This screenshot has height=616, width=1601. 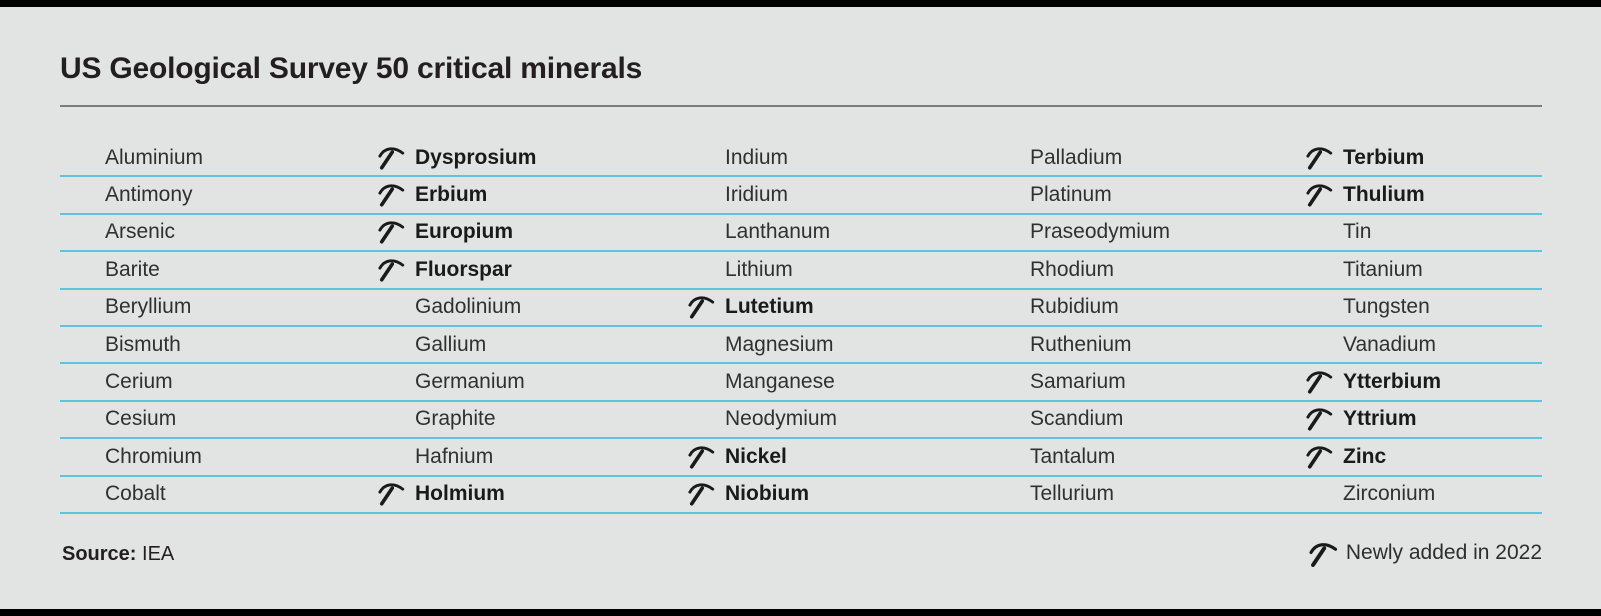 What do you see at coordinates (1420, 194) in the screenshot?
I see `mineral-cell: Thulium` at bounding box center [1420, 194].